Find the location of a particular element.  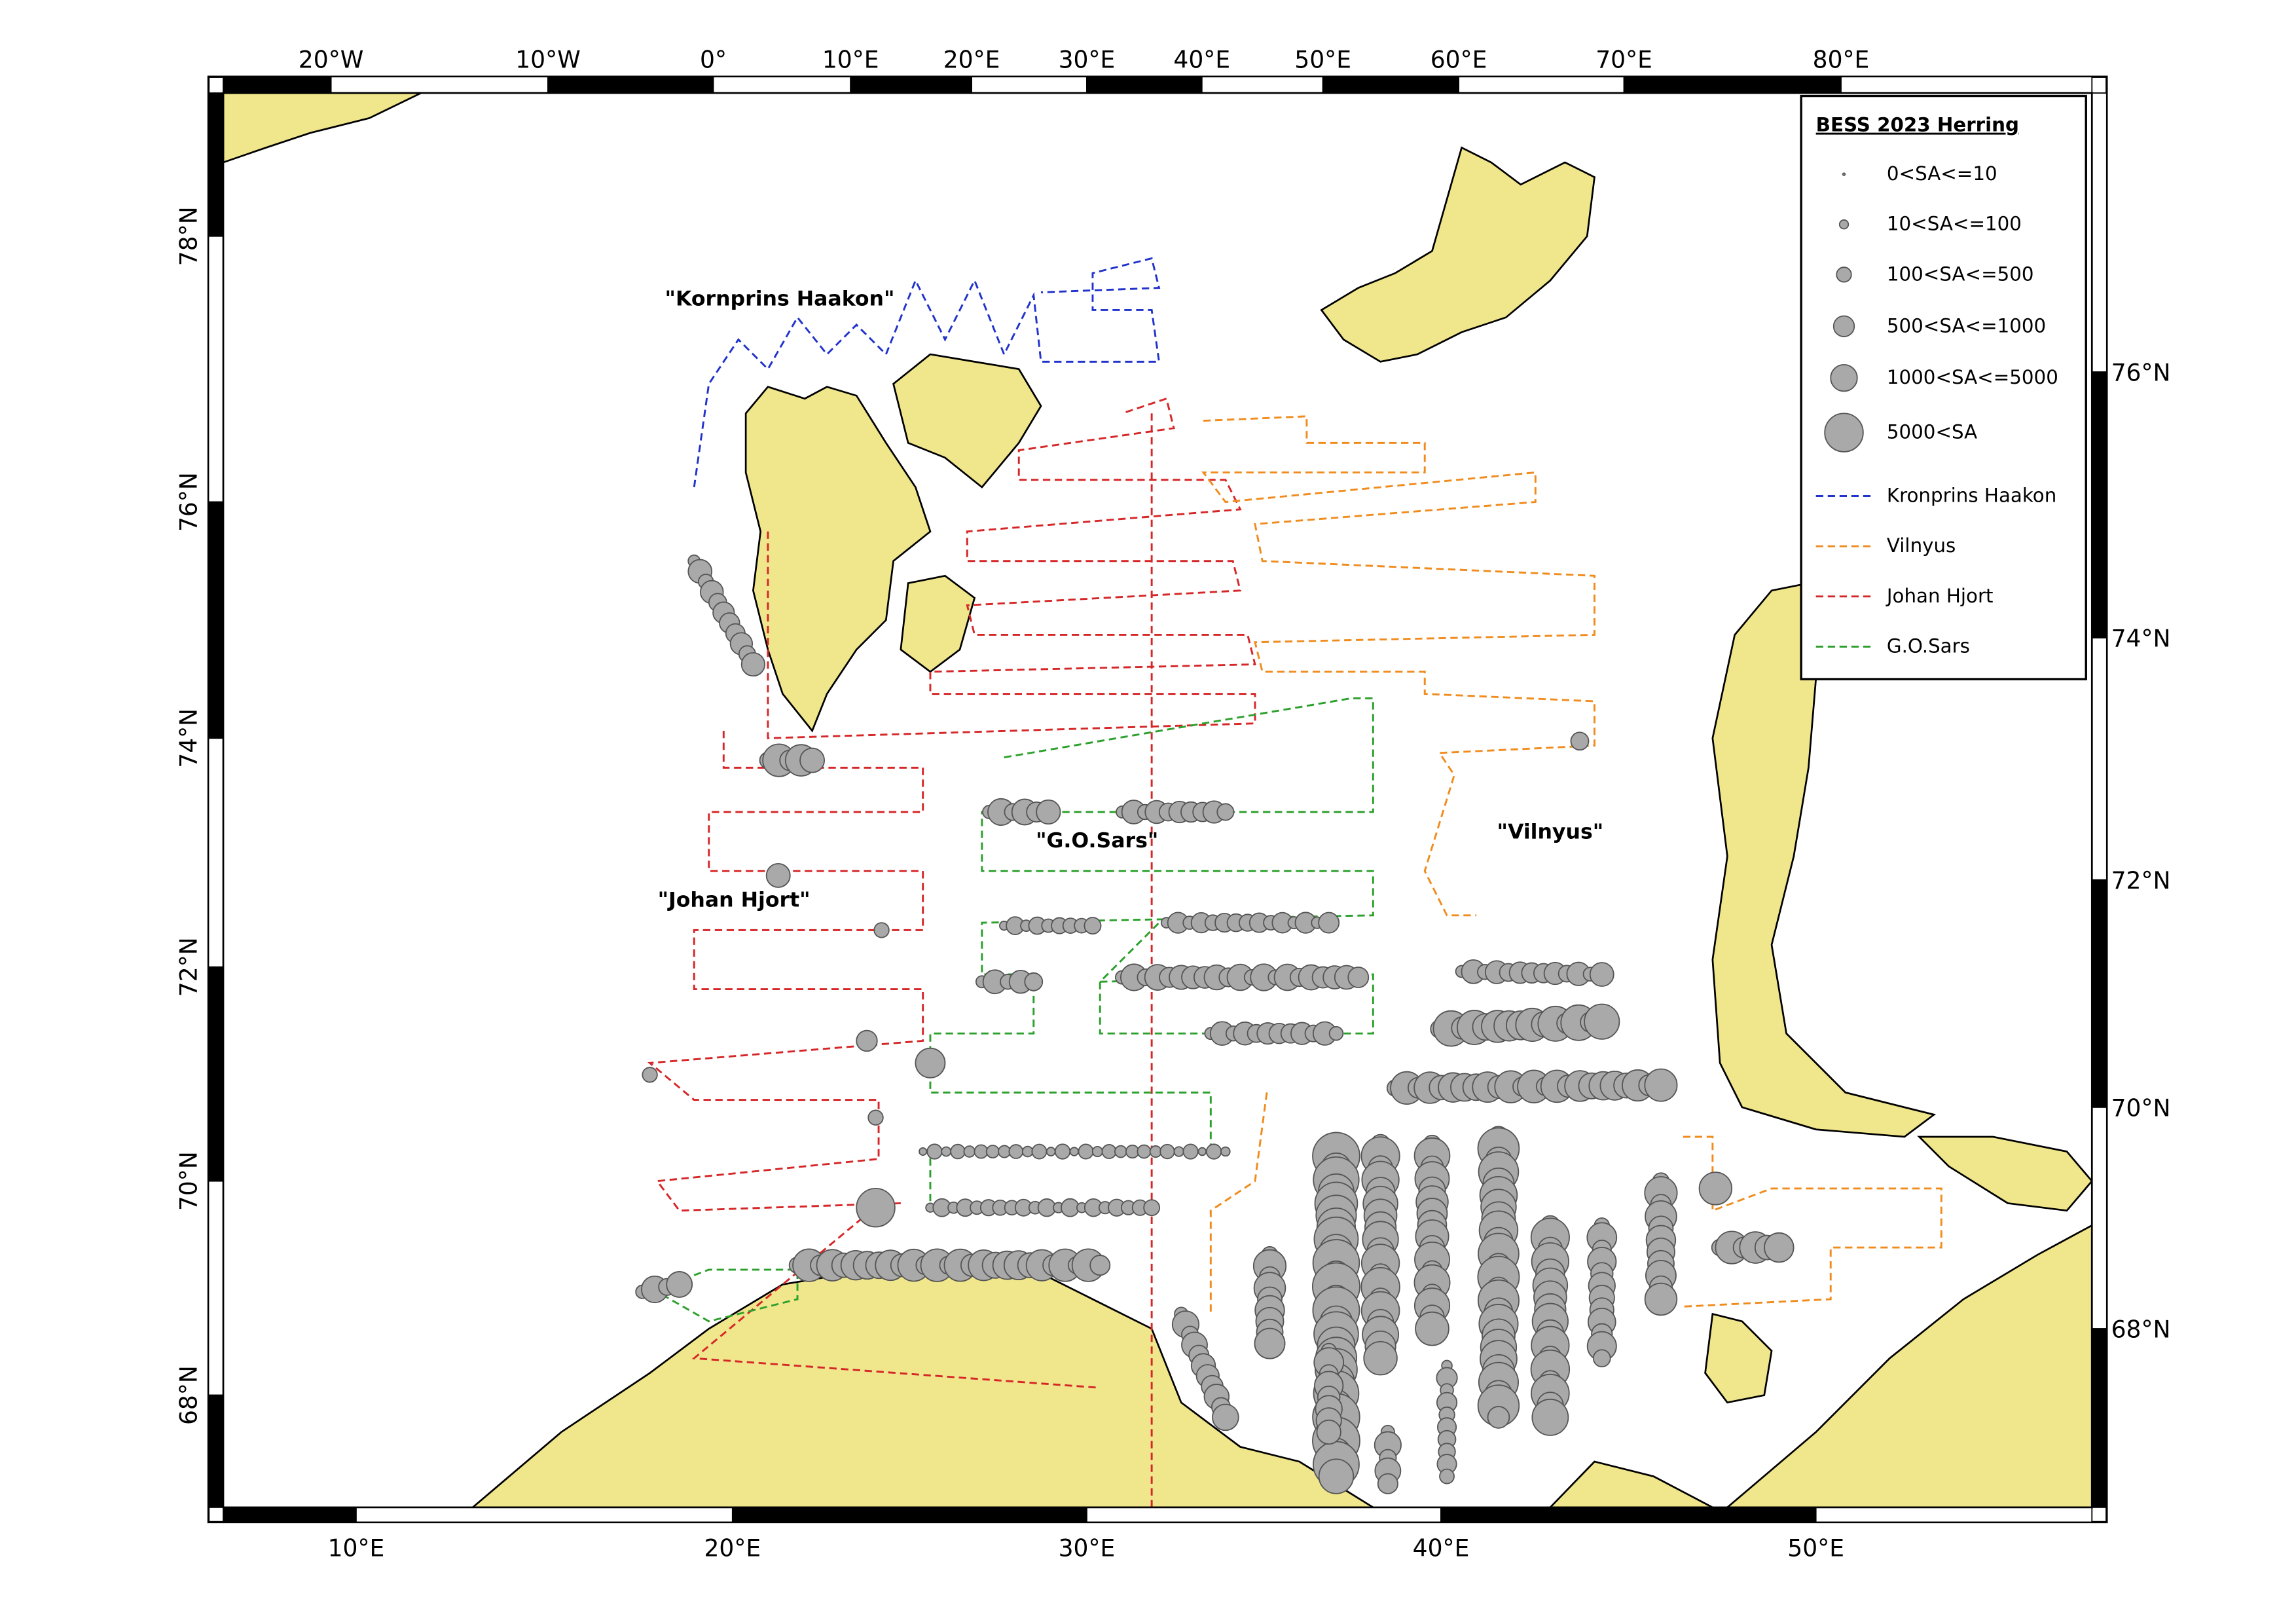

bottom-tick-label: 50°E is located at coordinates (1815, 1548).